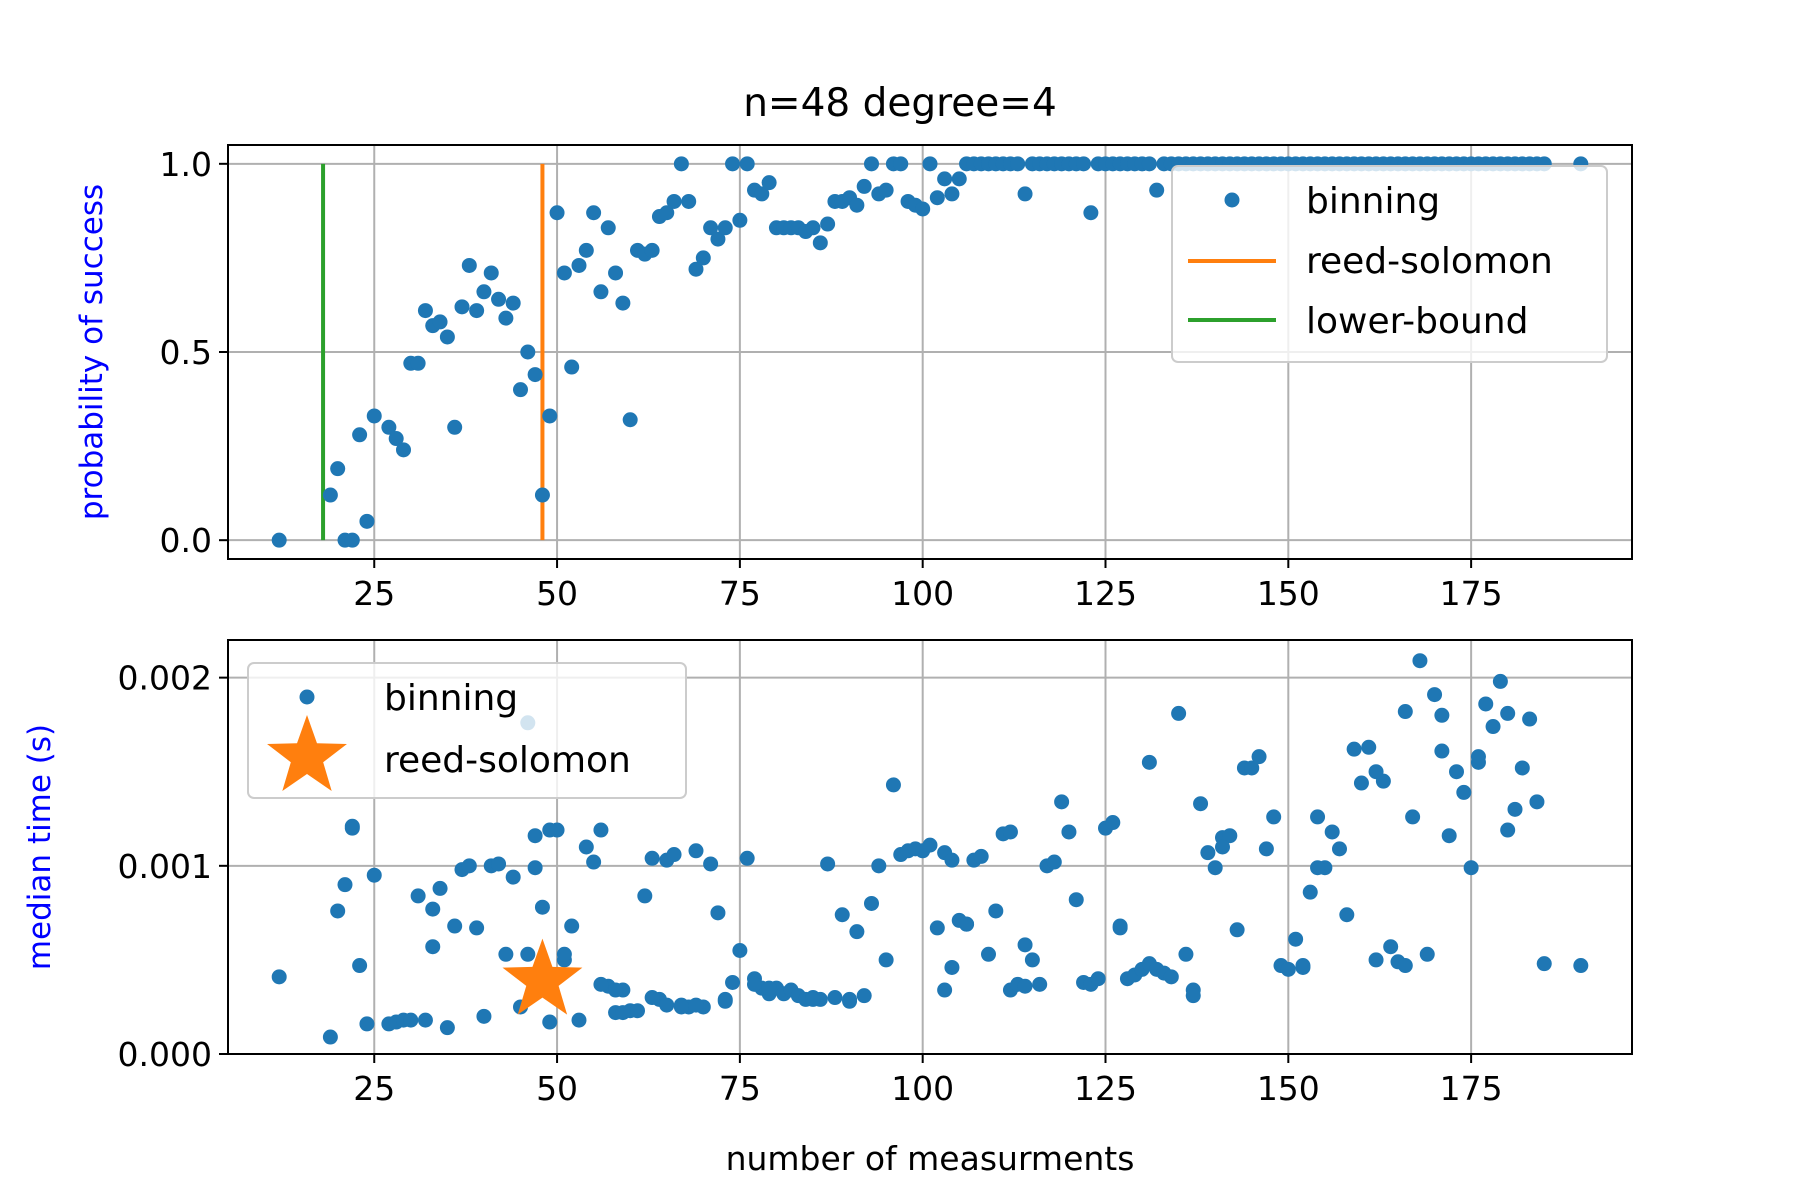 Image resolution: width=1800 pixels, height=1200 pixels. Describe the element at coordinates (40, 847) in the screenshot. I see `bottom-y-axis-label: median time (s)` at that location.